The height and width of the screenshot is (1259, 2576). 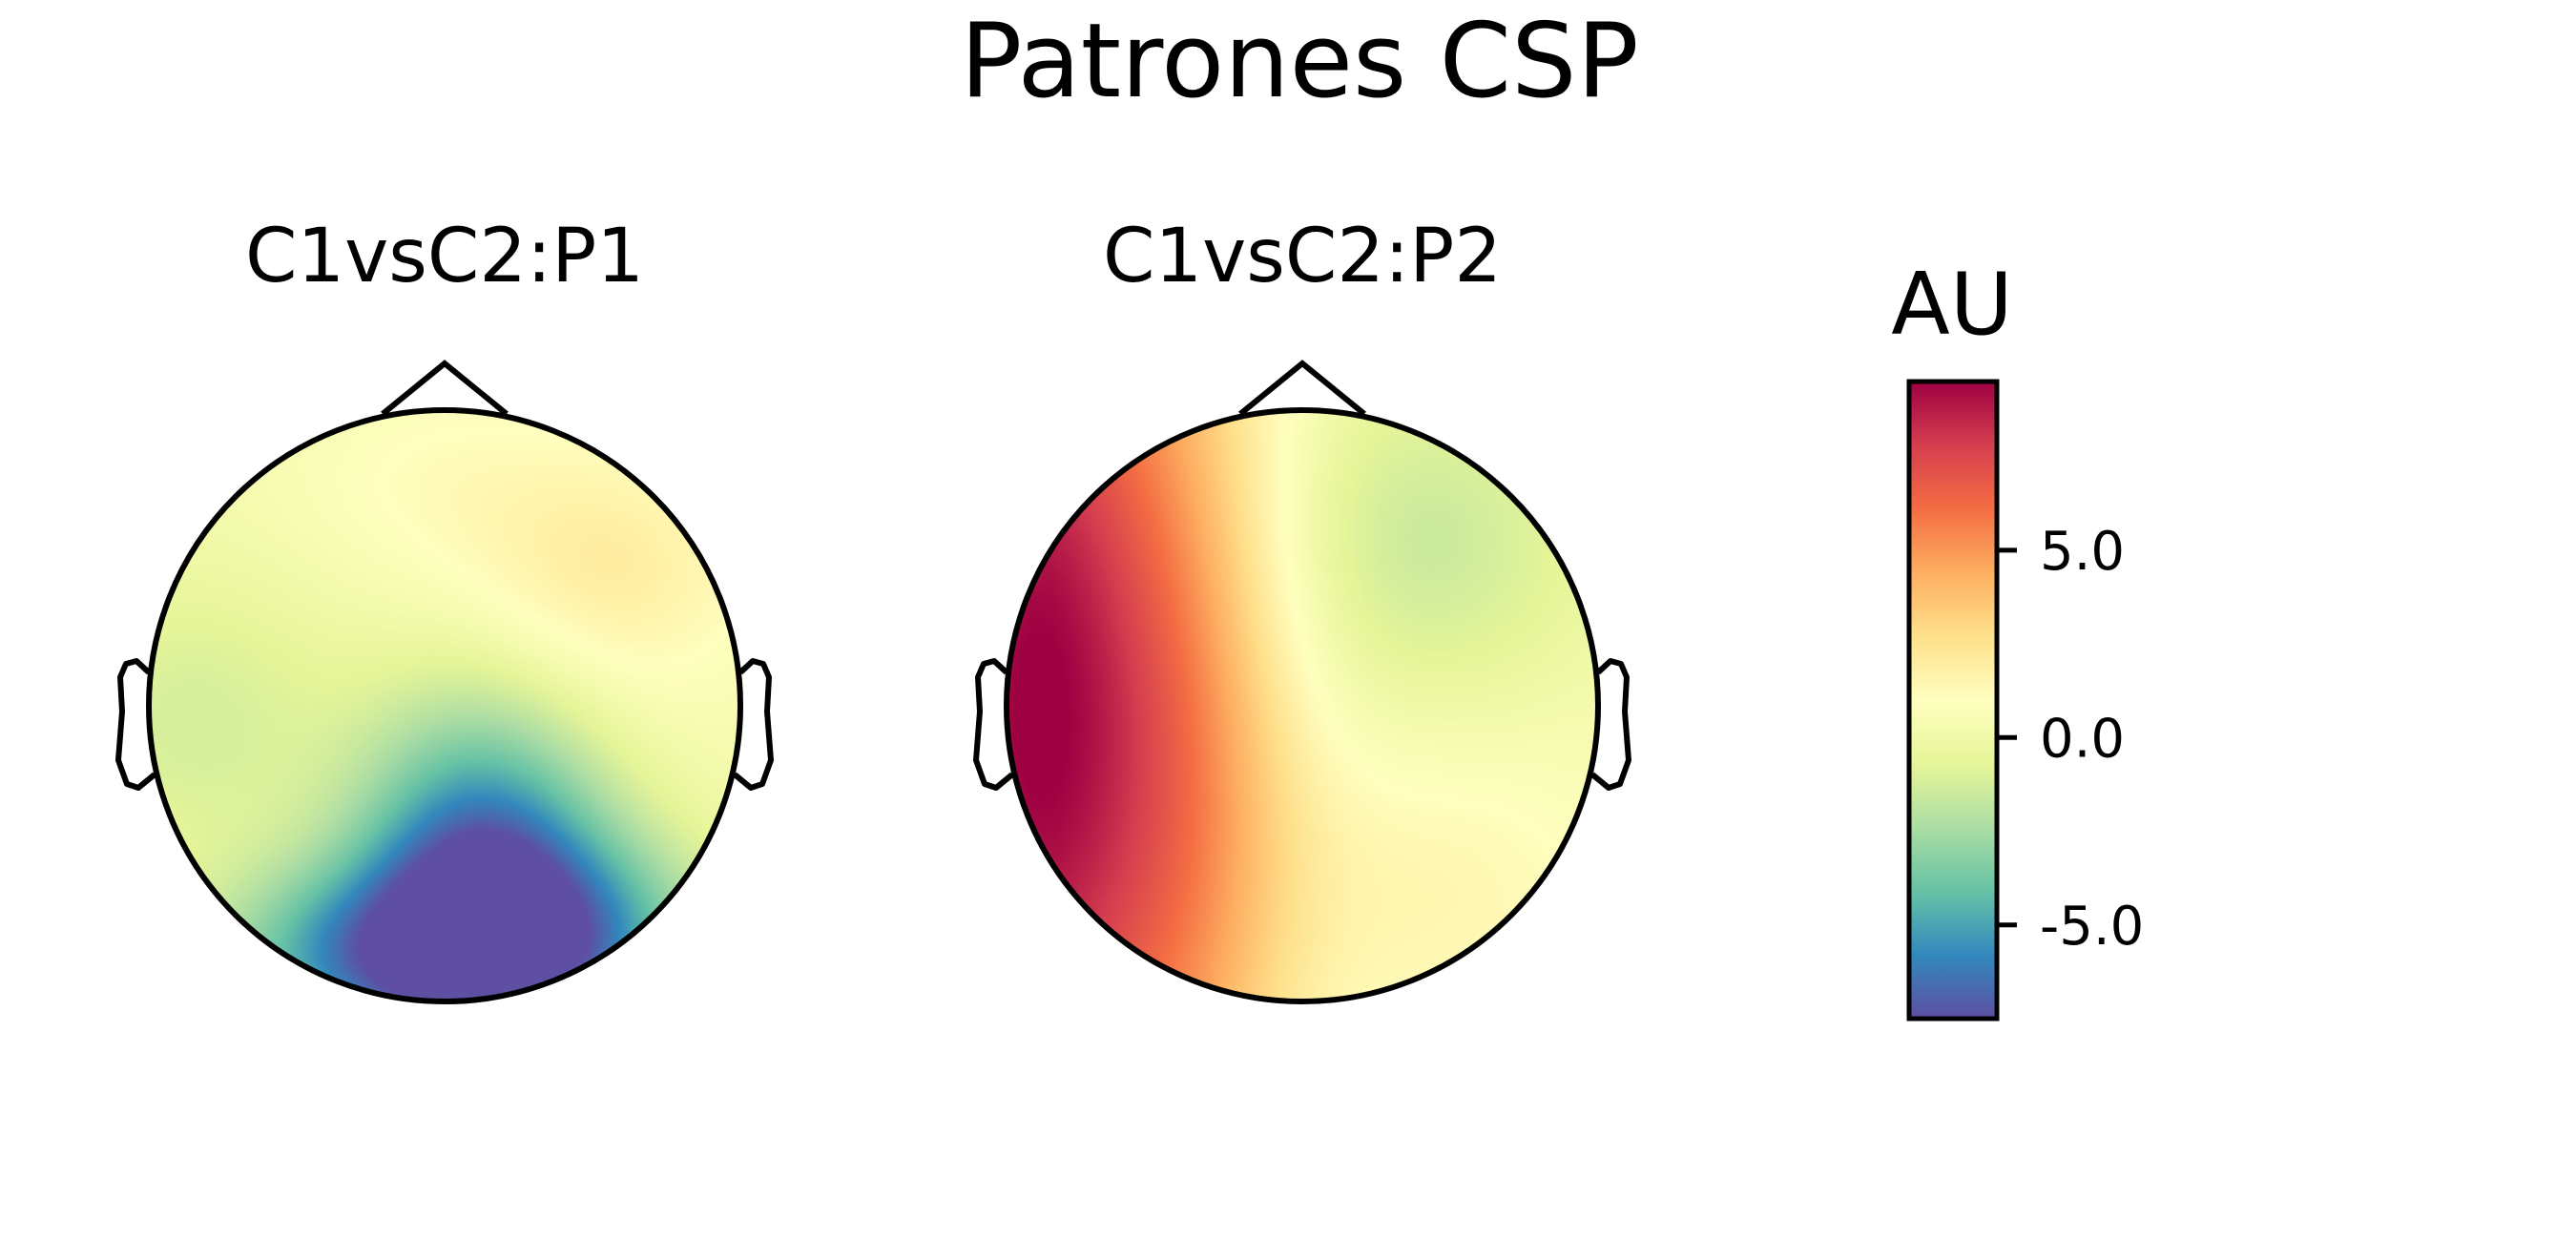 What do you see at coordinates (444, 256) in the screenshot?
I see `panel-title-p1: C1vsC2:P1` at bounding box center [444, 256].